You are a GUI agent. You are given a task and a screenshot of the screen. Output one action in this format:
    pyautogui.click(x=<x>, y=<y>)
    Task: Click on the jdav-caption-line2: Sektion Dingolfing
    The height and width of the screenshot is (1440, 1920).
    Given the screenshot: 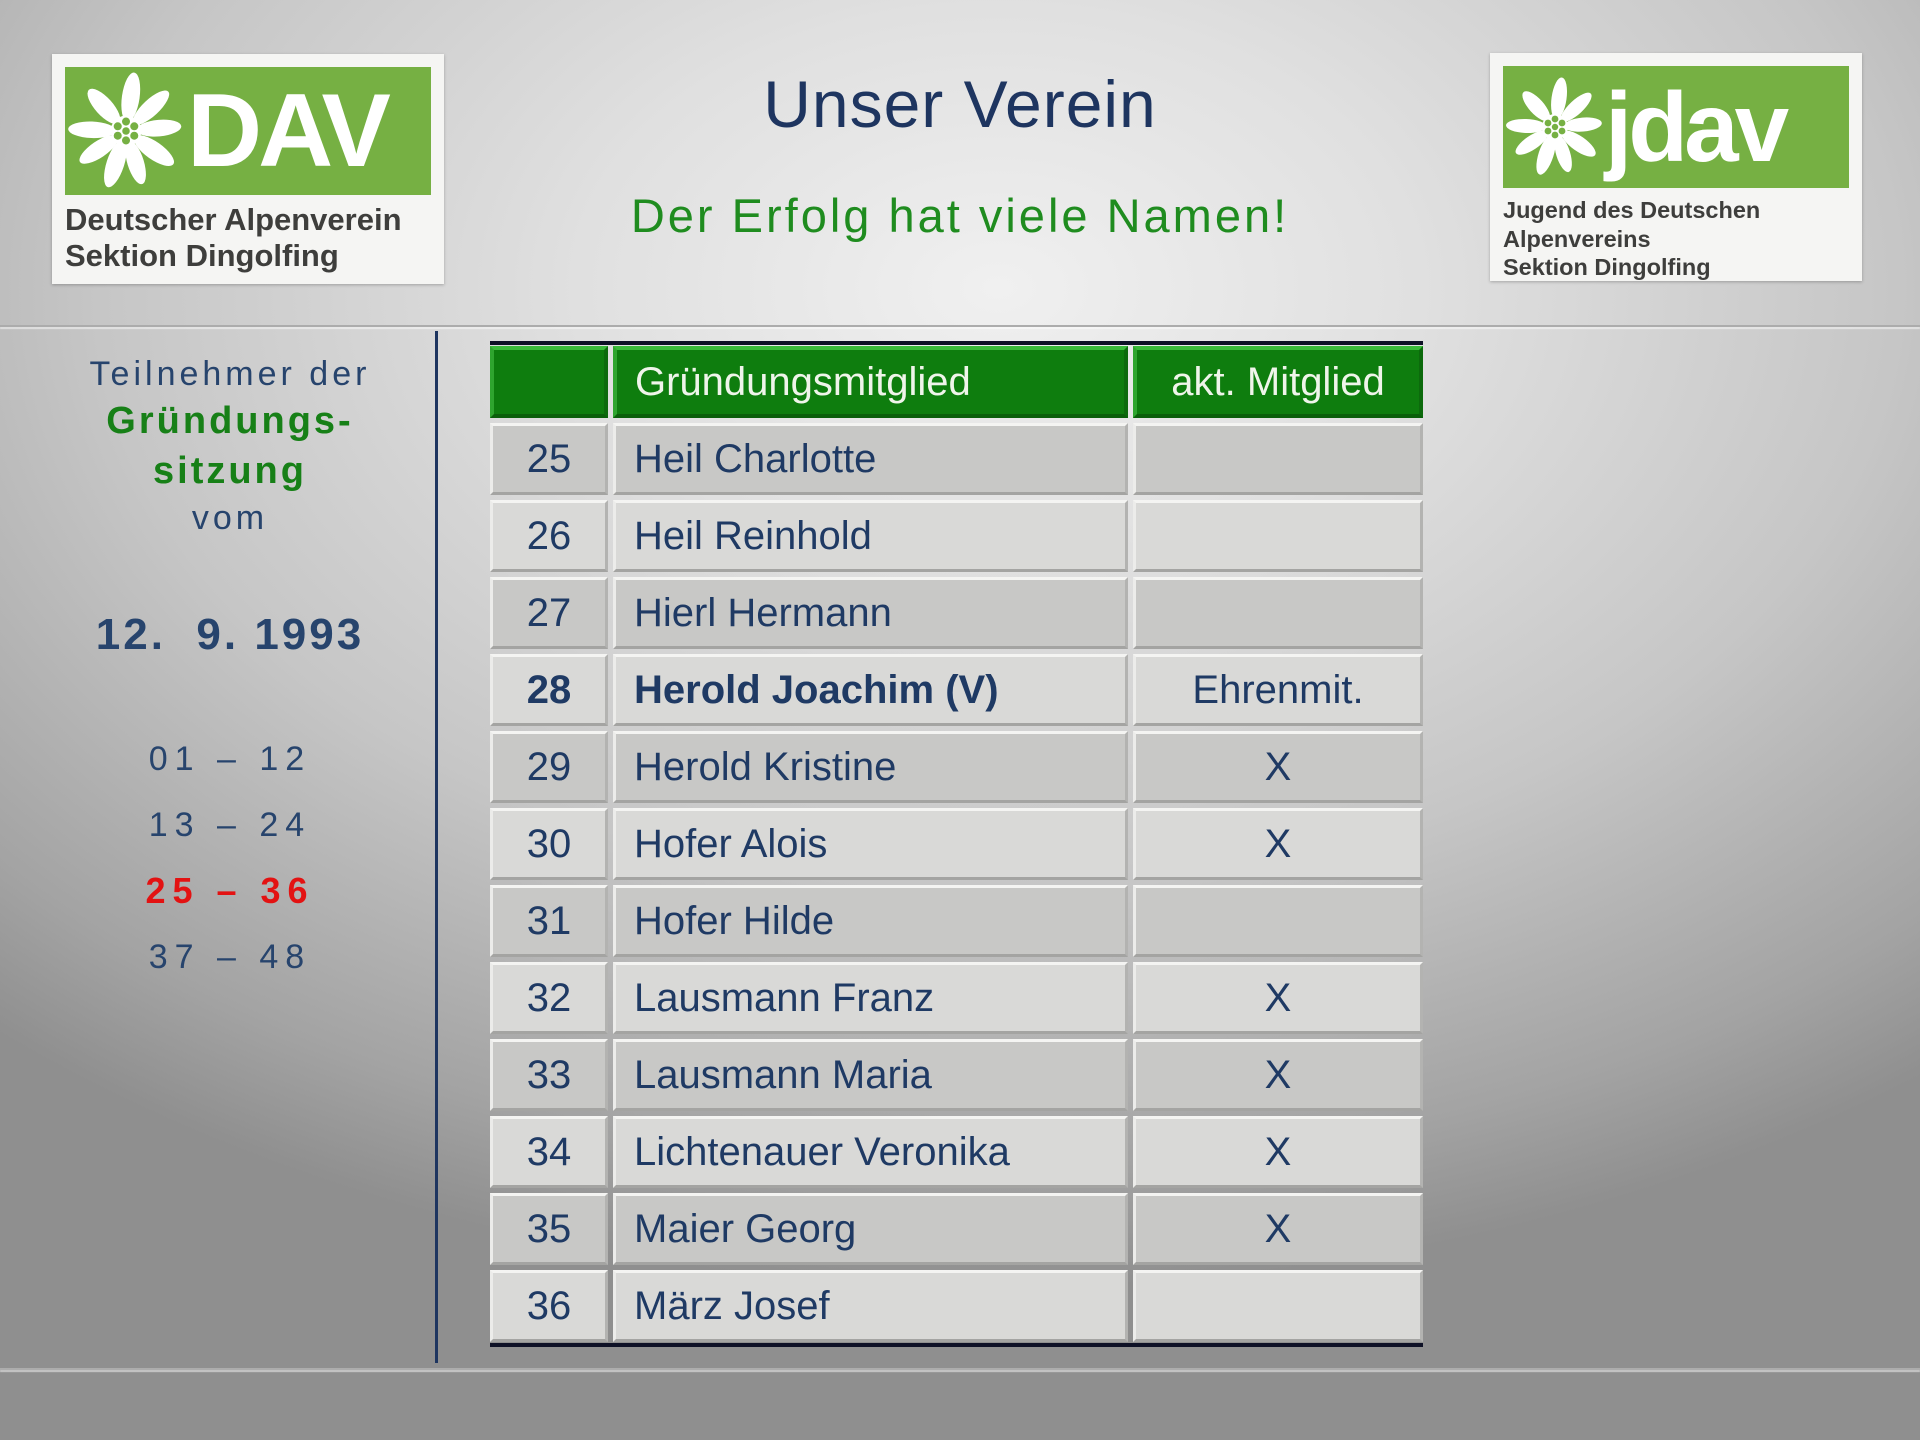 What is the action you would take?
    pyautogui.click(x=1607, y=267)
    